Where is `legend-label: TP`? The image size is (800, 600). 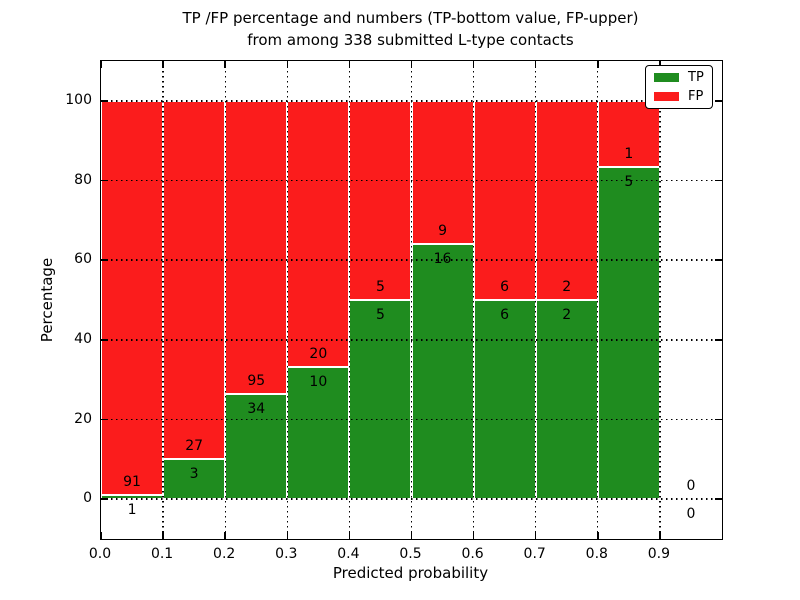 legend-label: TP is located at coordinates (696, 77).